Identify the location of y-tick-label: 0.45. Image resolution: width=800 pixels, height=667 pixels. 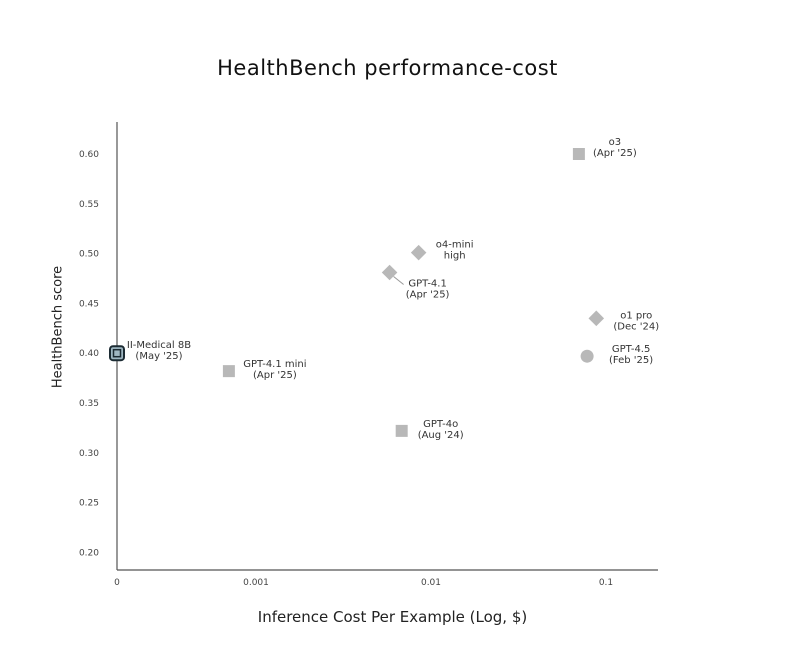
(89, 304).